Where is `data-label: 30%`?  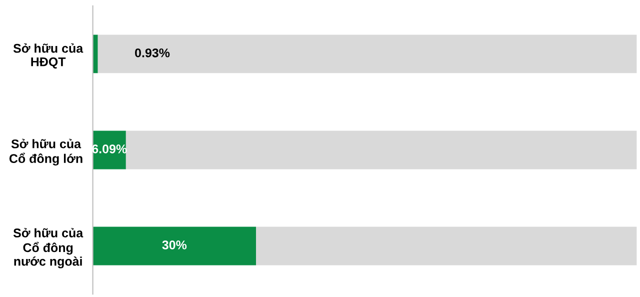
data-label: 30% is located at coordinates (174, 245).